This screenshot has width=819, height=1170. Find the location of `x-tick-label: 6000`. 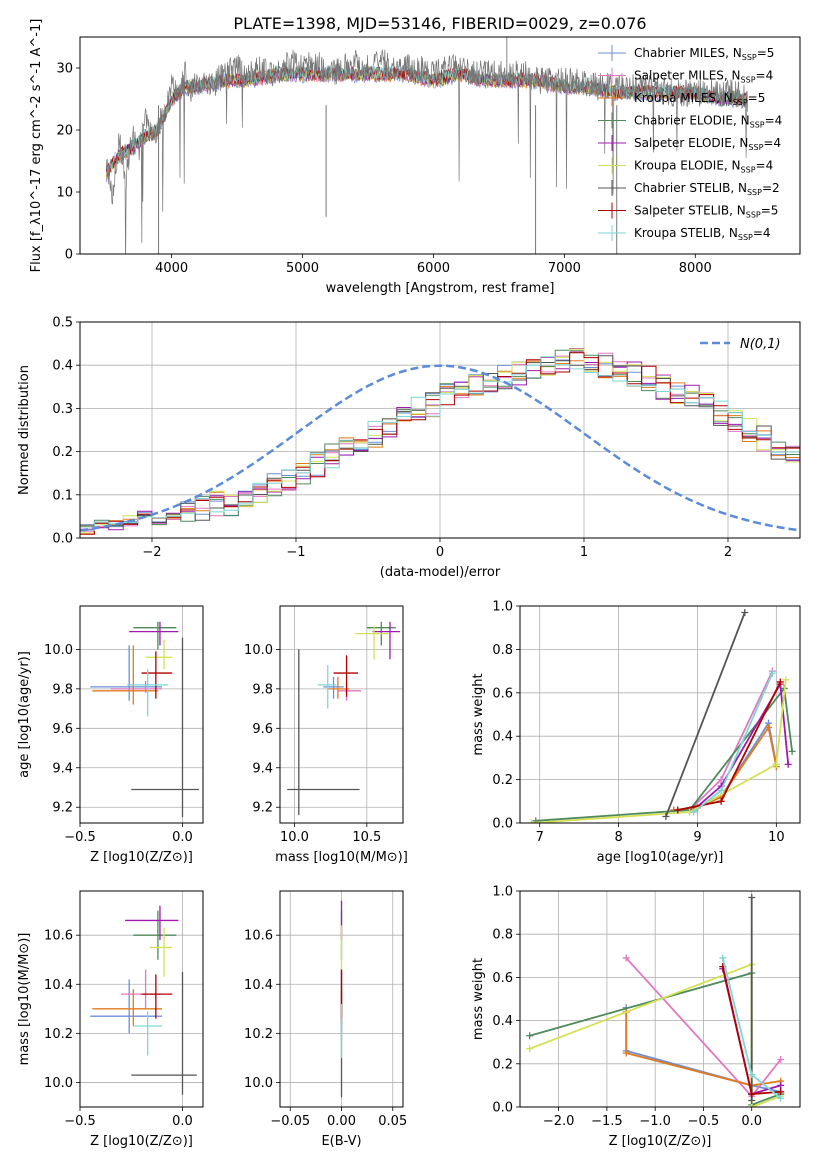

x-tick-label: 6000 is located at coordinates (433, 268).